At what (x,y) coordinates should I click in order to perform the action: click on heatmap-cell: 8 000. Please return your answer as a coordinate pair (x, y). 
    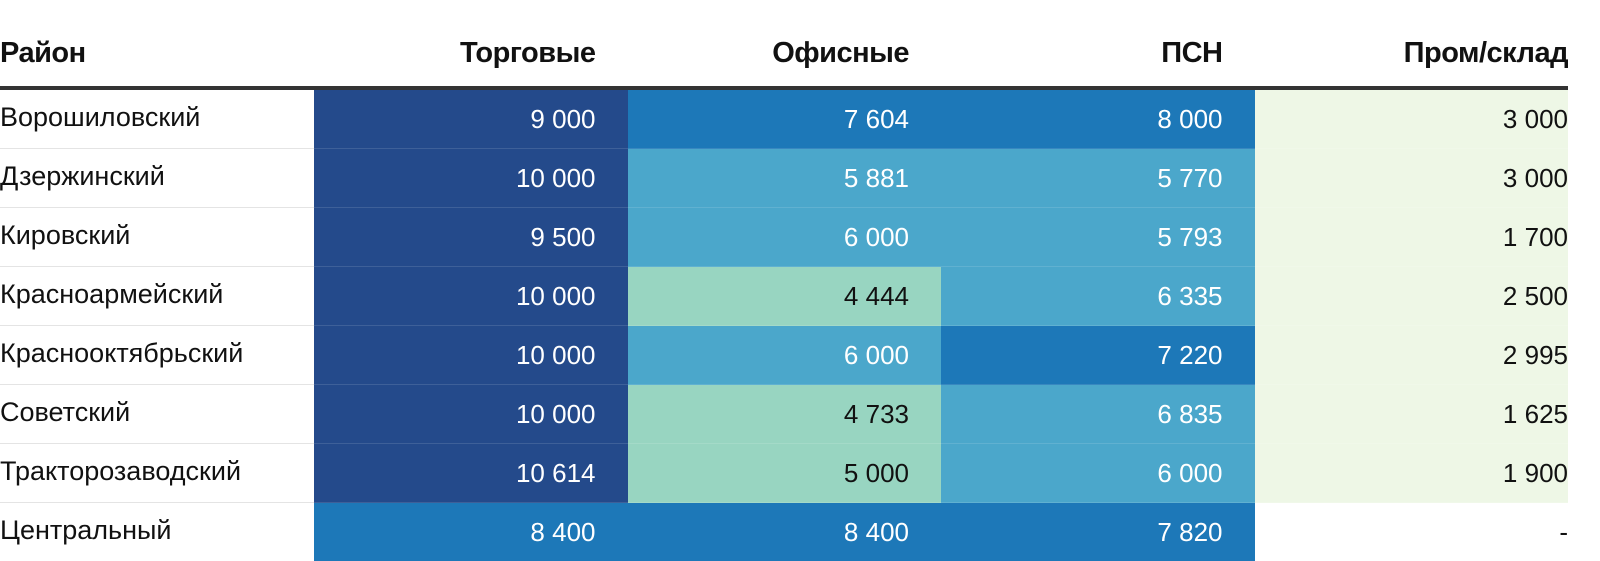
    Looking at the image, I should click on (1098, 118).